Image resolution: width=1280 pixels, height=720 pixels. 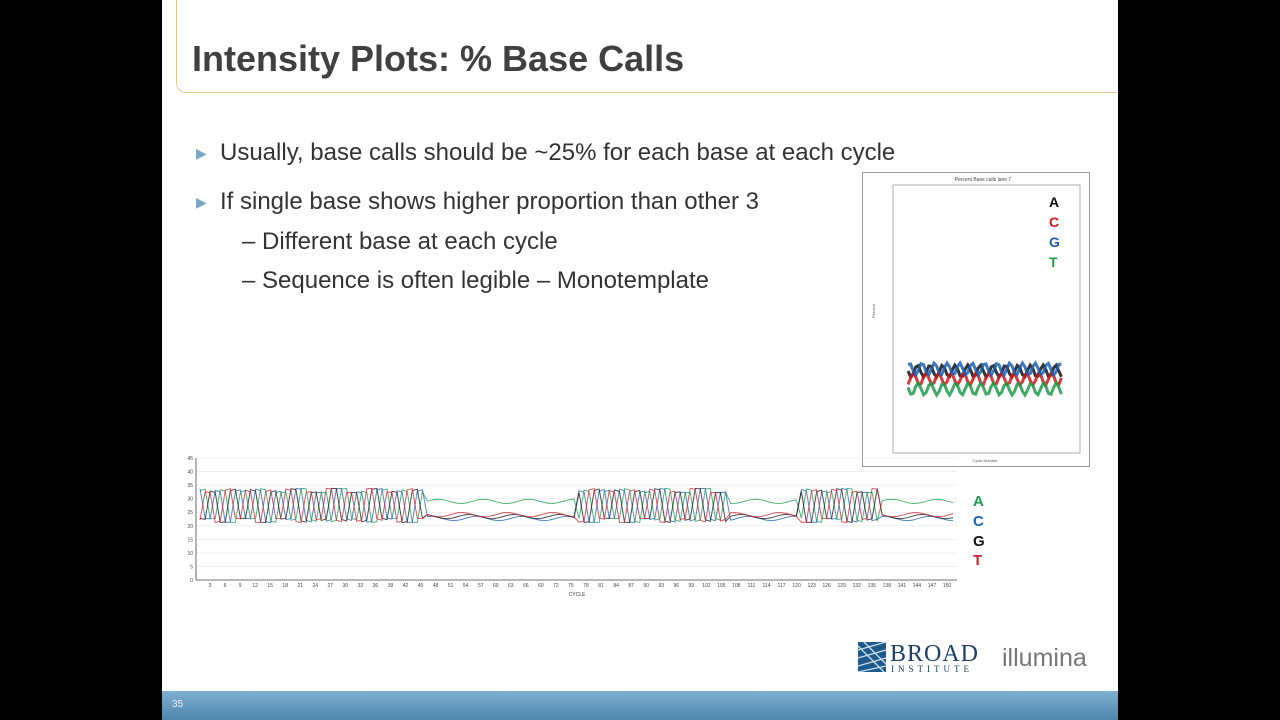 I want to click on legend-c: C, so click(x=978, y=521).